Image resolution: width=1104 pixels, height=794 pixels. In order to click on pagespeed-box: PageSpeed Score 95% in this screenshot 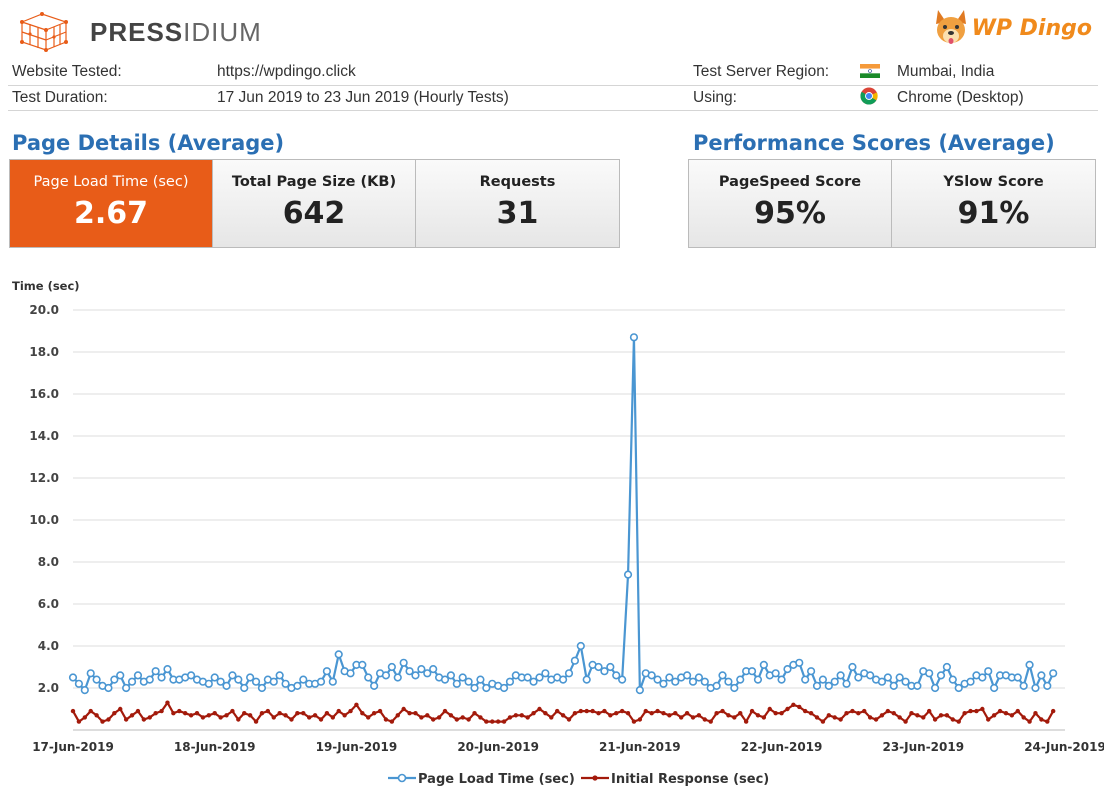, I will do `click(790, 203)`.